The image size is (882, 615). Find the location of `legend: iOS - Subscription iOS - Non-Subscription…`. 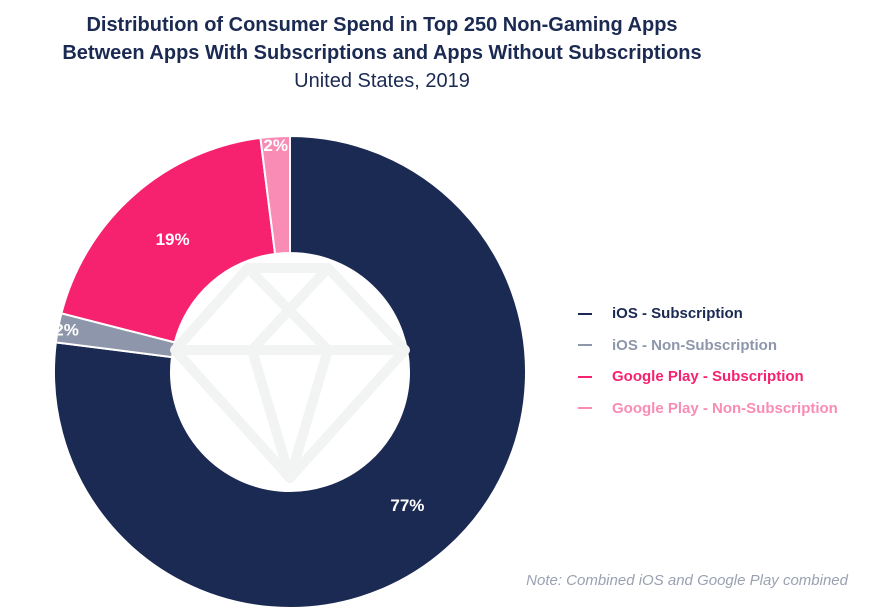

legend: iOS - Subscription iOS - Non-Subscription… is located at coordinates (708, 361).